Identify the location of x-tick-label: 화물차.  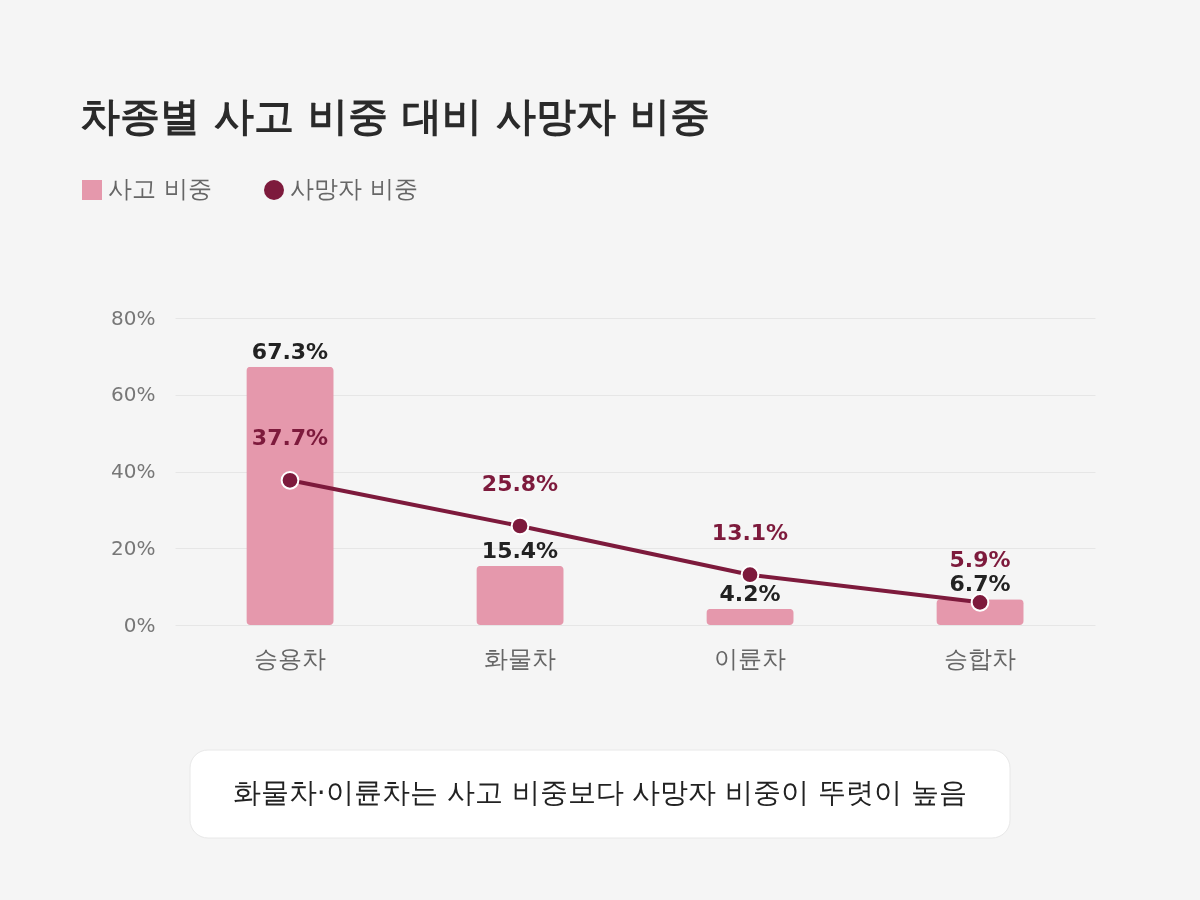
(520, 658).